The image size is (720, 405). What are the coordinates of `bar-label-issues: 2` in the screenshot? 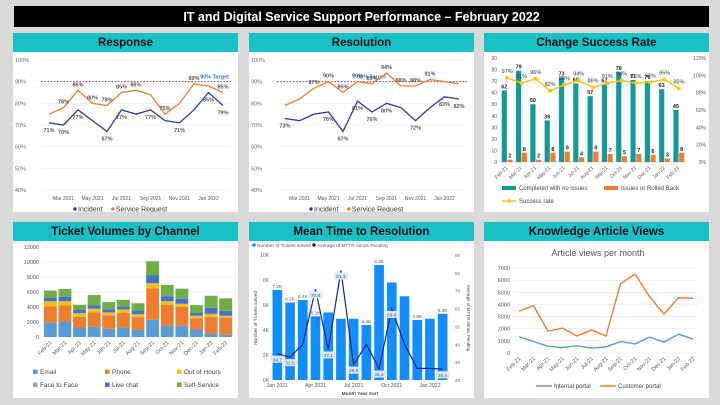 It's located at (509, 157).